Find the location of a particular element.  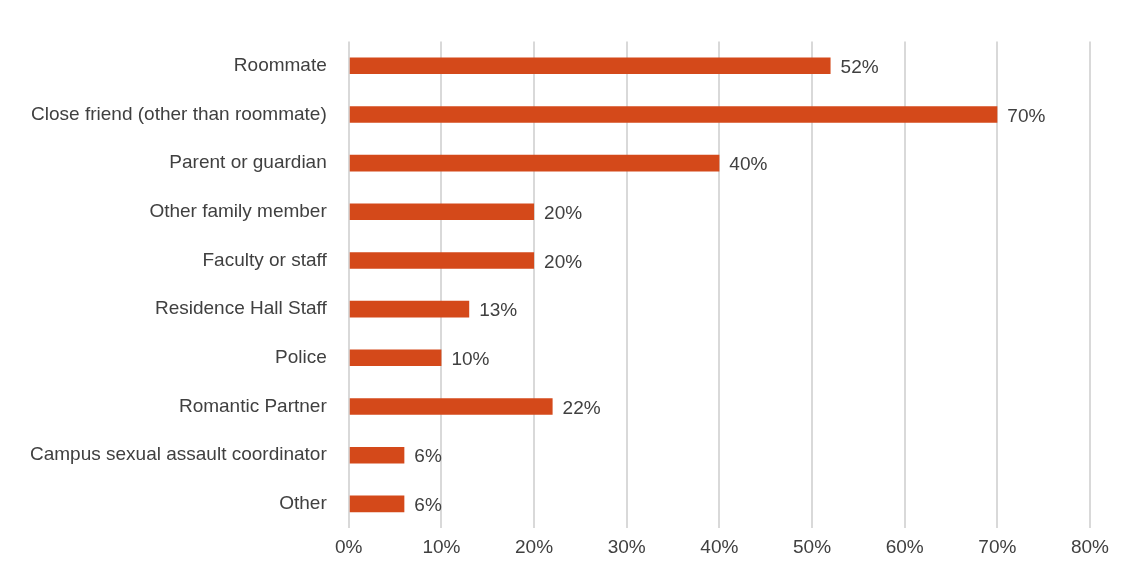

data-label: 10% is located at coordinates (470, 359).